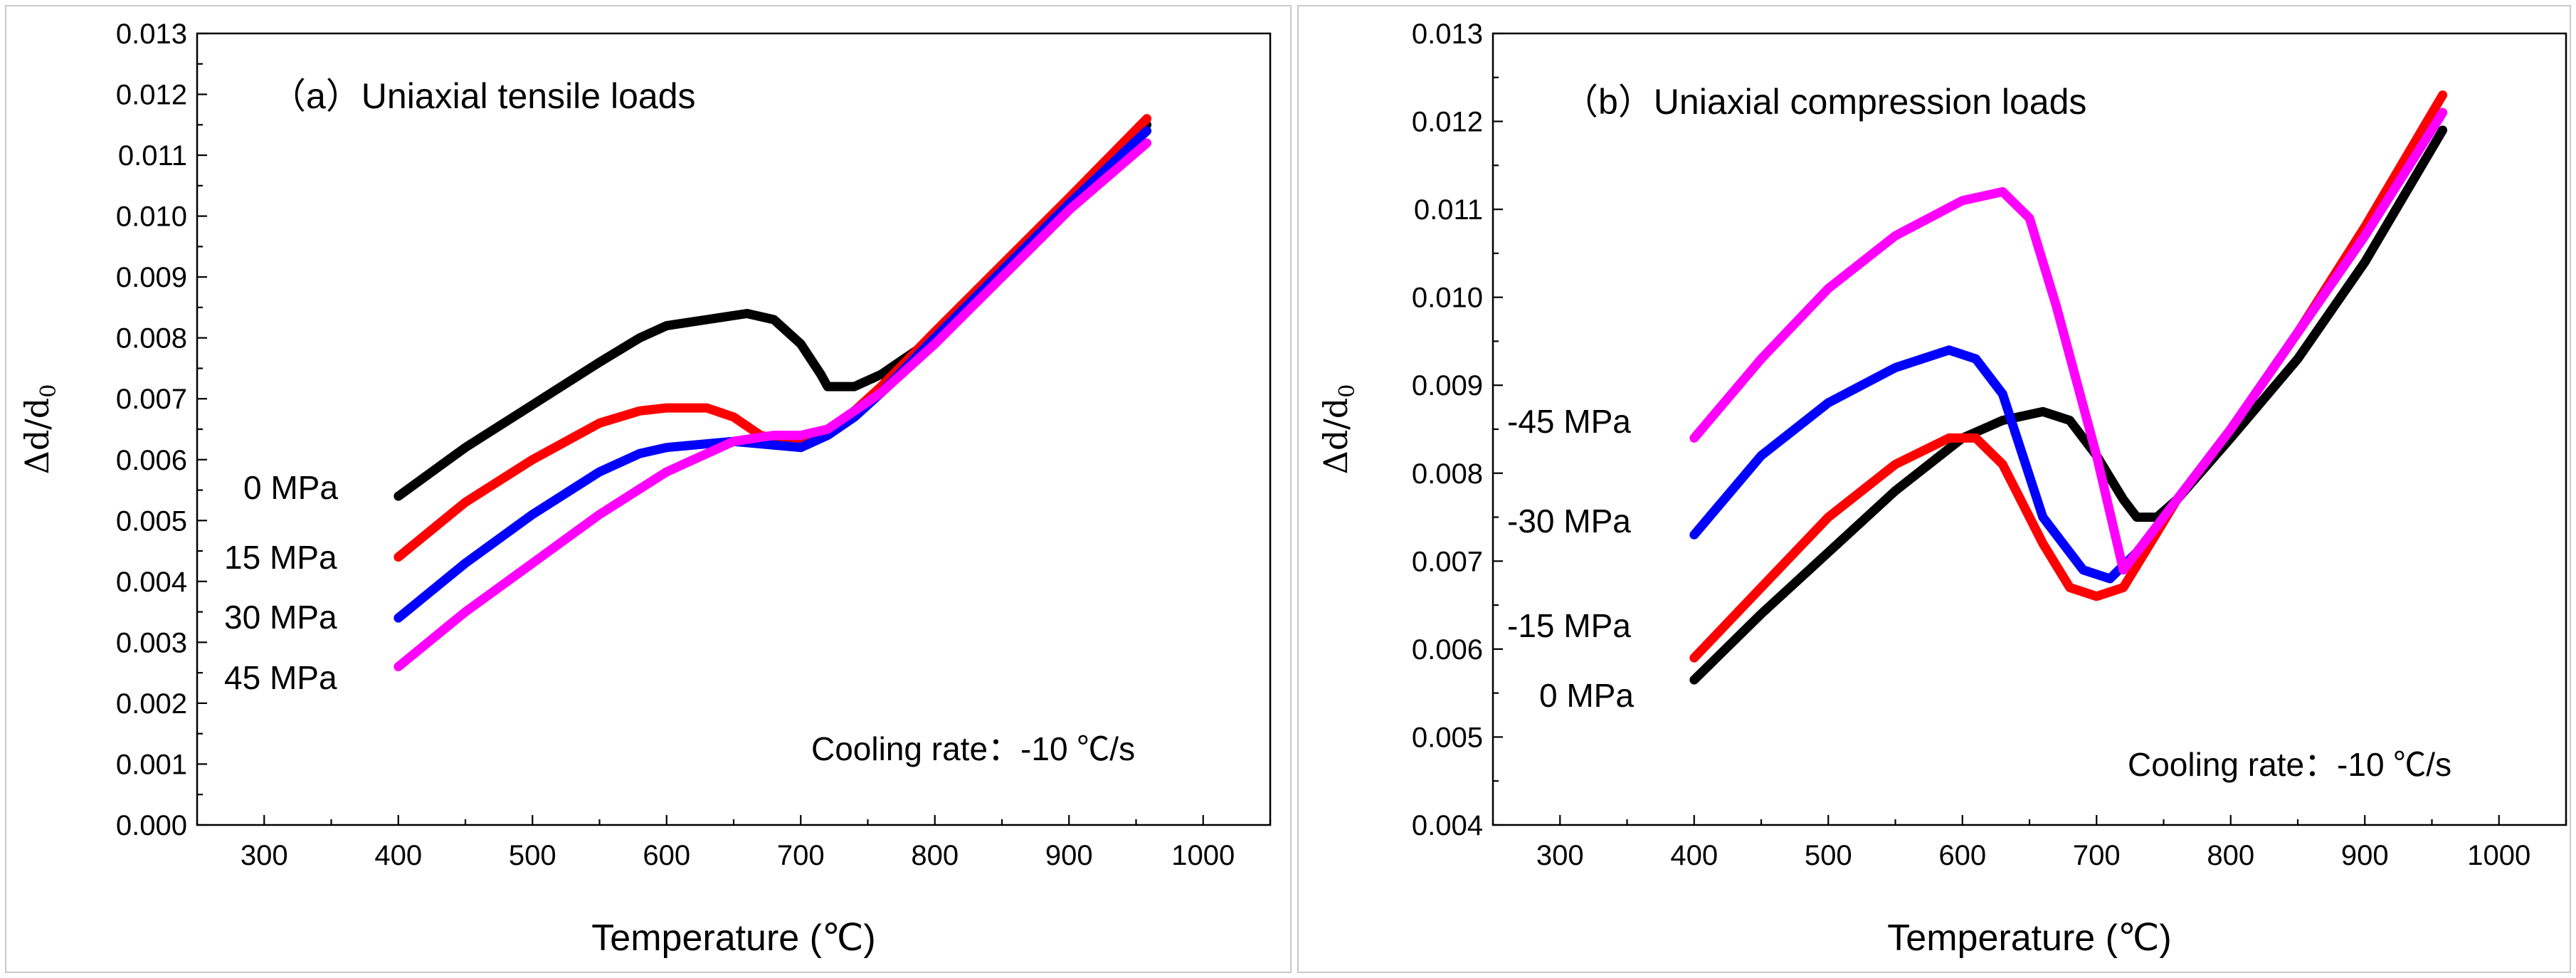 Image resolution: width=2576 pixels, height=978 pixels. I want to click on chart-a-label-0mpa: 0 MPa, so click(290, 488).